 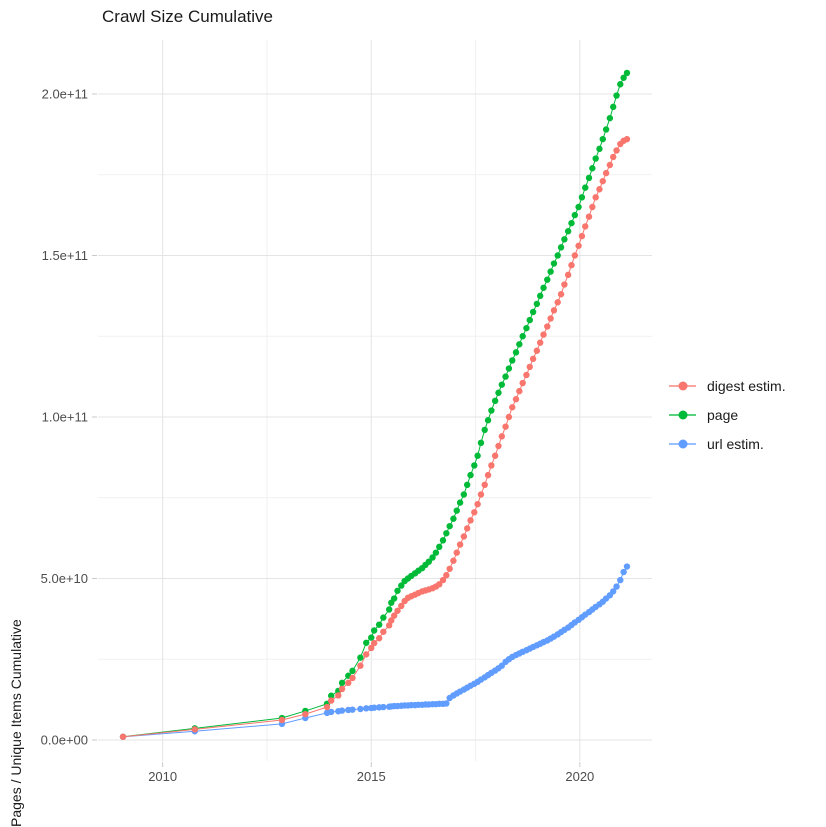 What do you see at coordinates (371, 776) in the screenshot?
I see `x-tick-label: 2015` at bounding box center [371, 776].